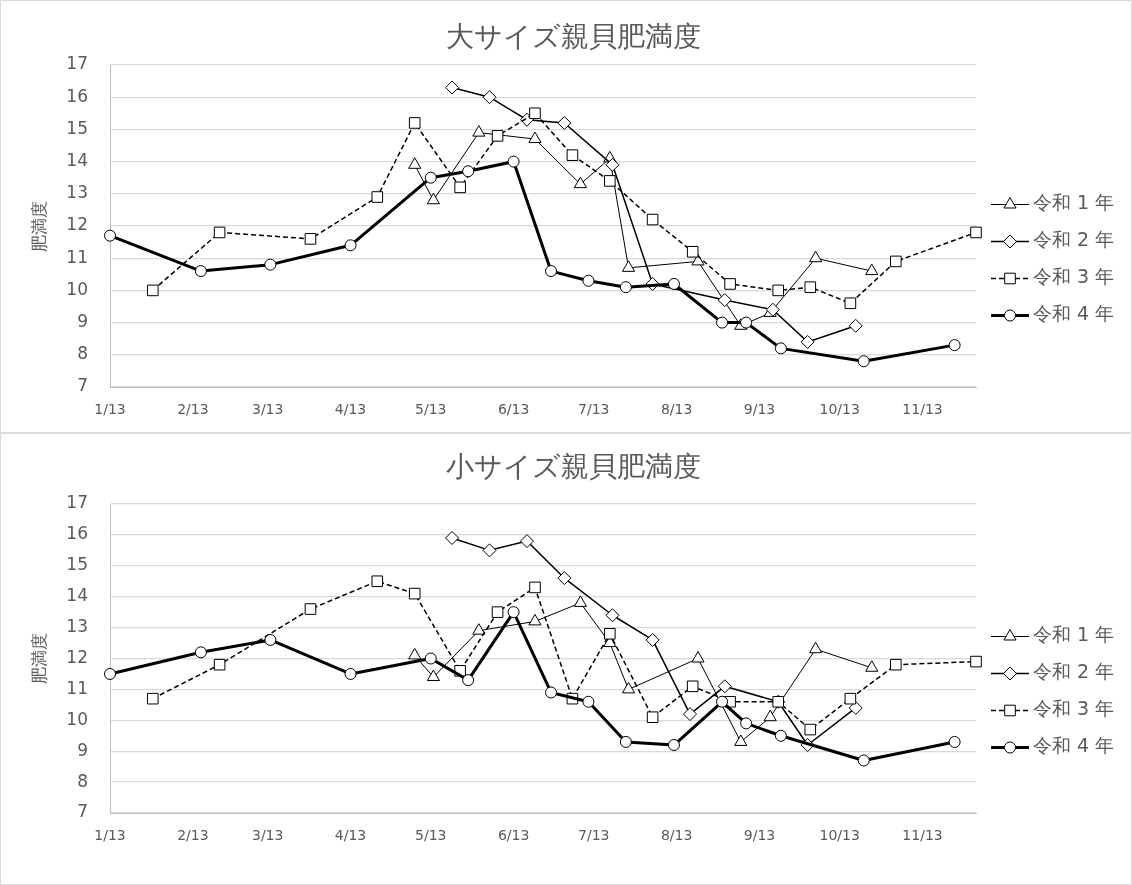  Describe the element at coordinates (267, 835) in the screenshot. I see `x-tick-label: 3/13` at that location.